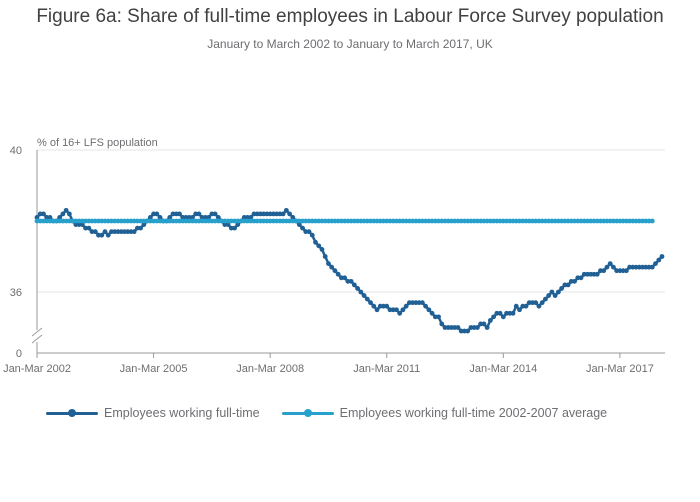  Describe the element at coordinates (153, 413) in the screenshot. I see `legend-item-full-time: Employees working full-time` at that location.